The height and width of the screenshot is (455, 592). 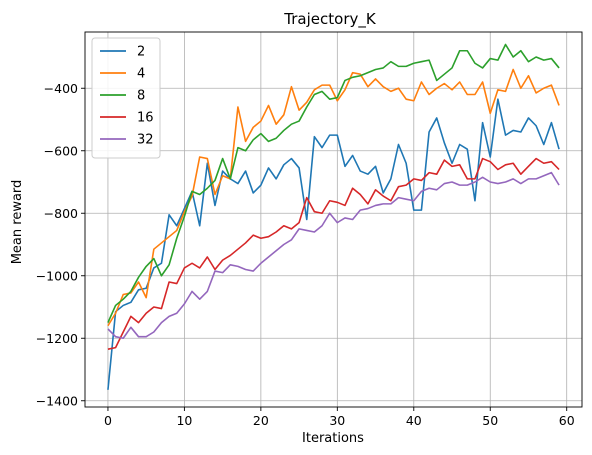 What do you see at coordinates (57, 400) in the screenshot?
I see `y-tick-label: −1400` at bounding box center [57, 400].